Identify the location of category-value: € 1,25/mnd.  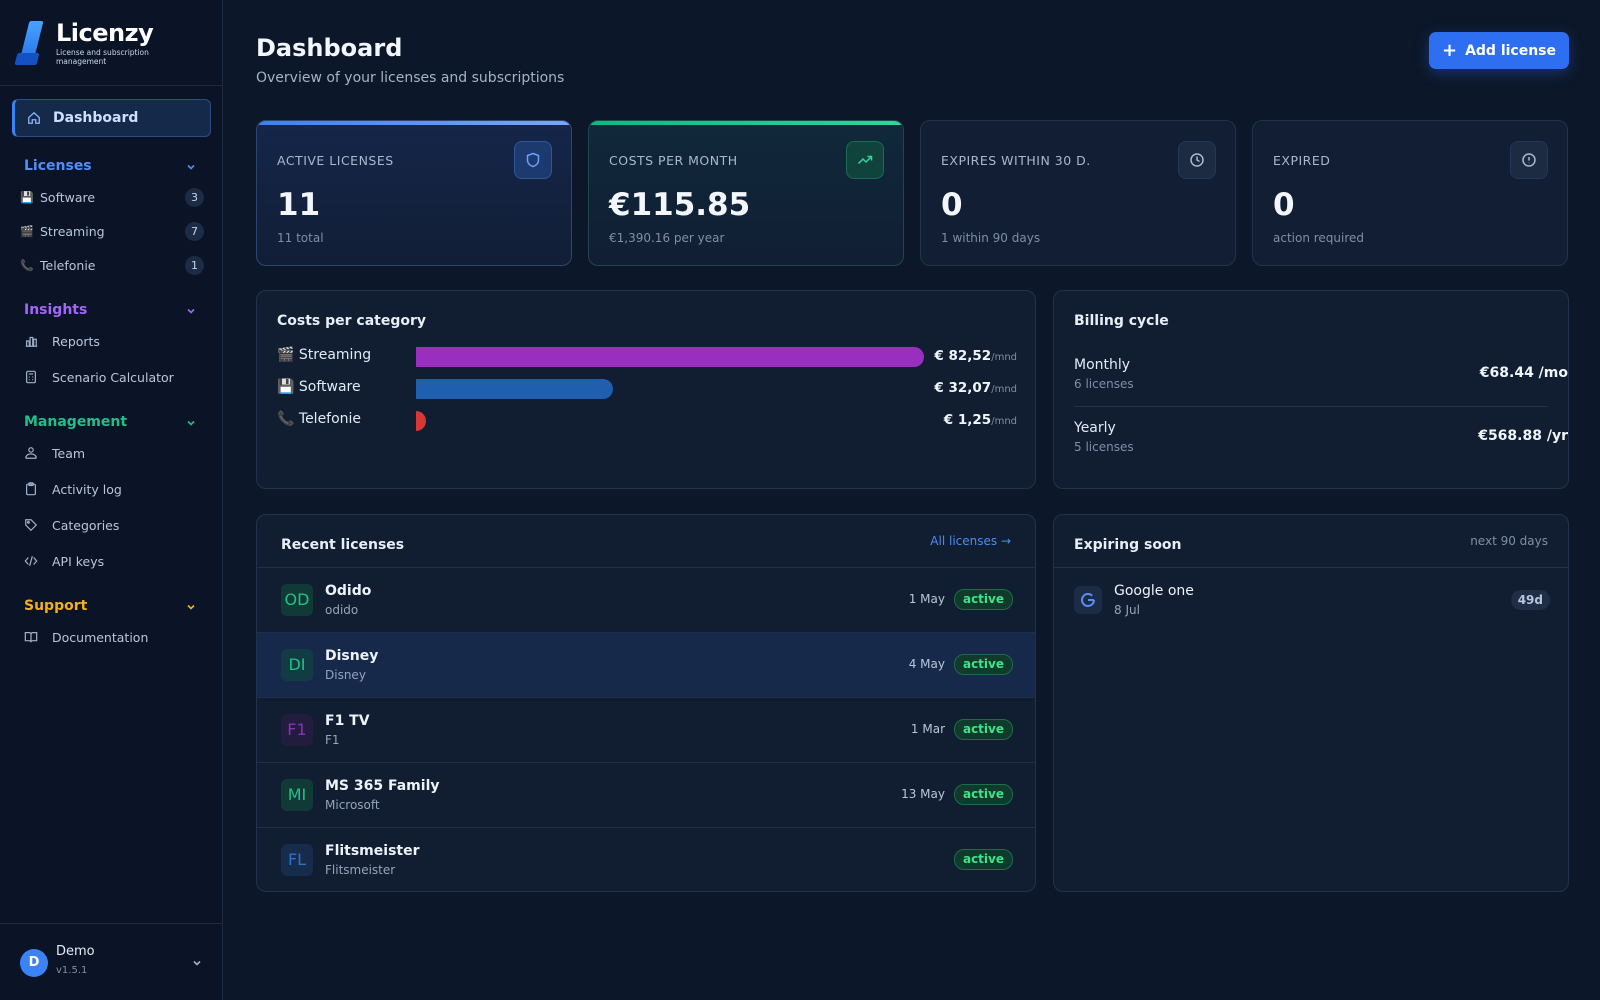
(980, 420).